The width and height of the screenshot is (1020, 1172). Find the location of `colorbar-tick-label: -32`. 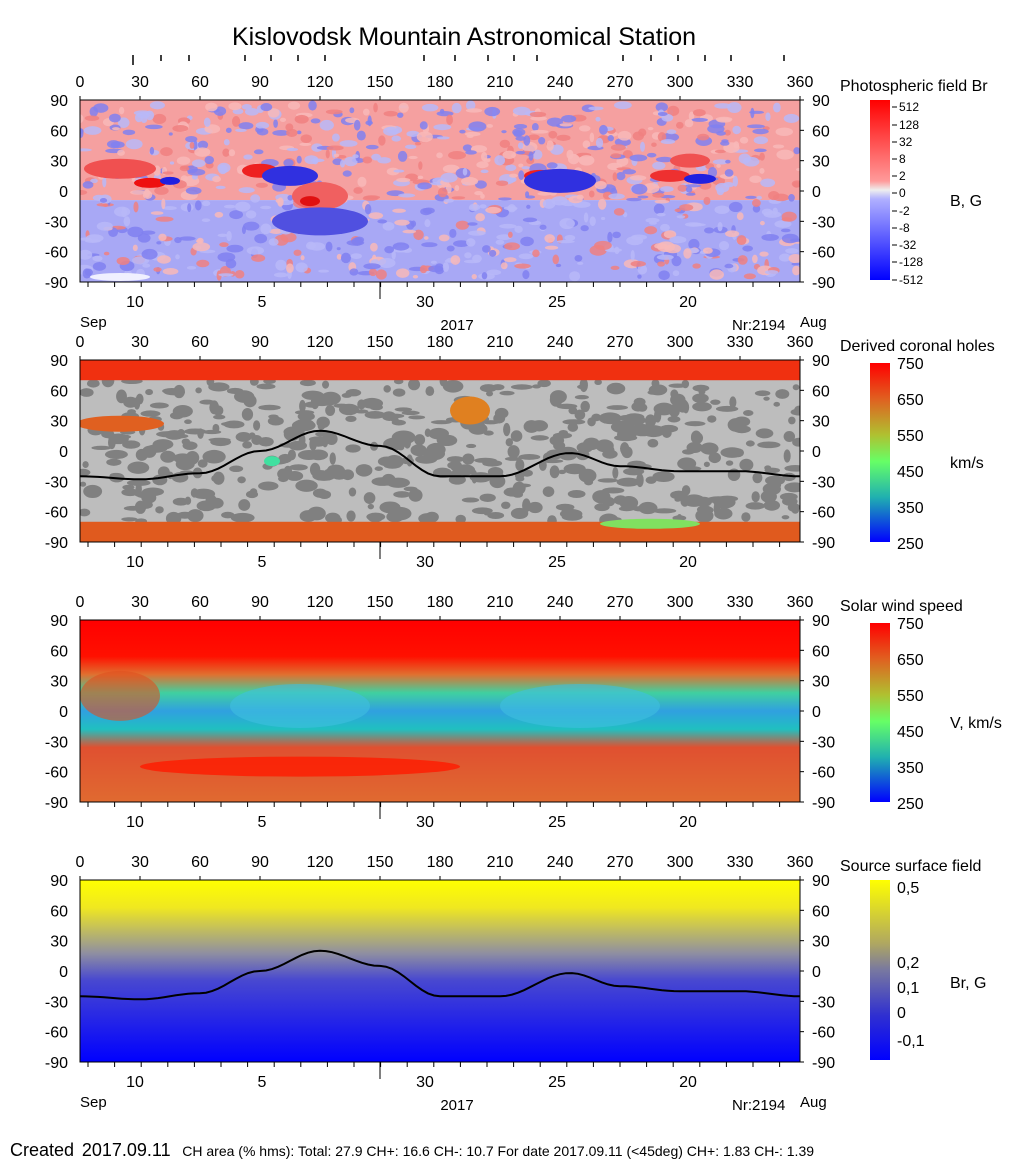

colorbar-tick-label: -32 is located at coordinates (908, 245).